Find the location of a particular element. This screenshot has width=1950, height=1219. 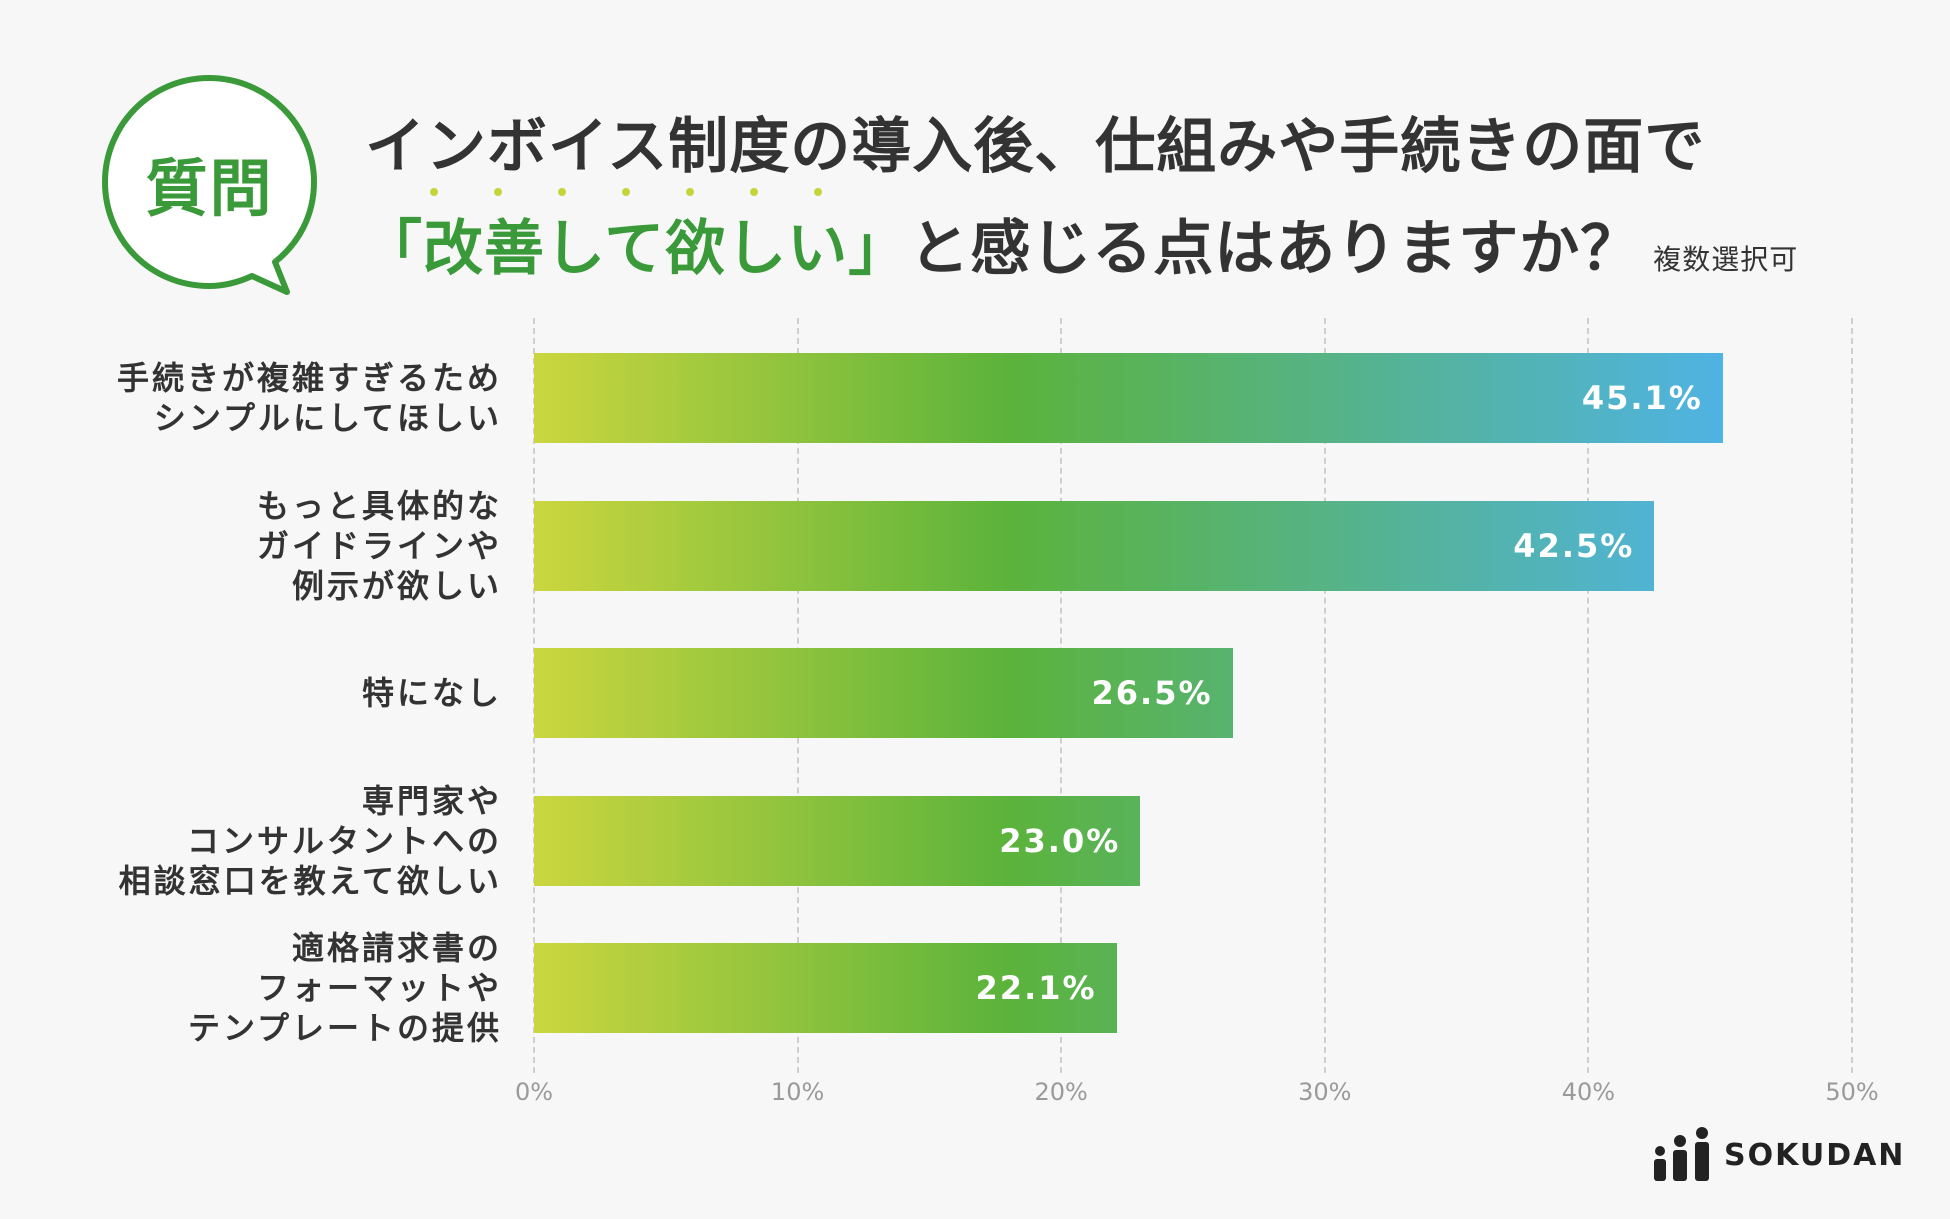

category-label-line: フォーマットや is located at coordinates (379, 988).